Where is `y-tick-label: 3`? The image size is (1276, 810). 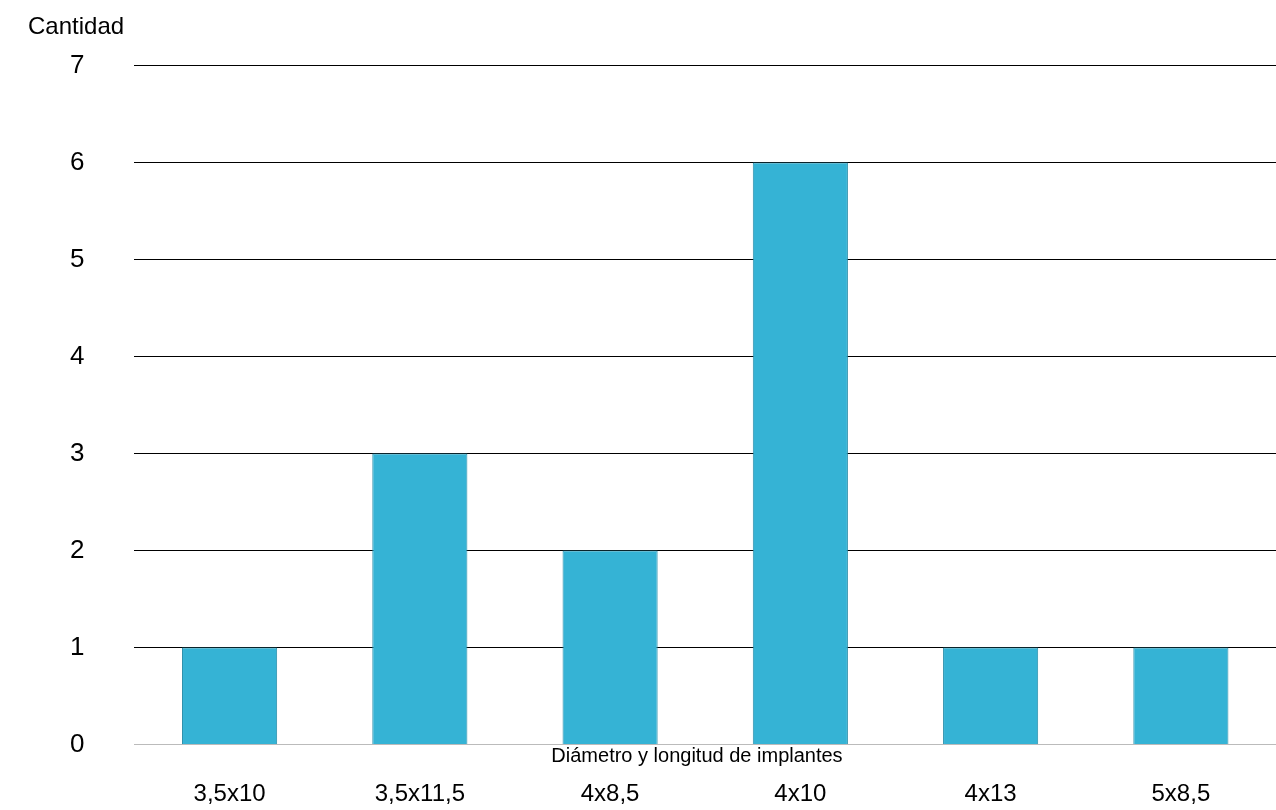
y-tick-label: 3 is located at coordinates (77, 451).